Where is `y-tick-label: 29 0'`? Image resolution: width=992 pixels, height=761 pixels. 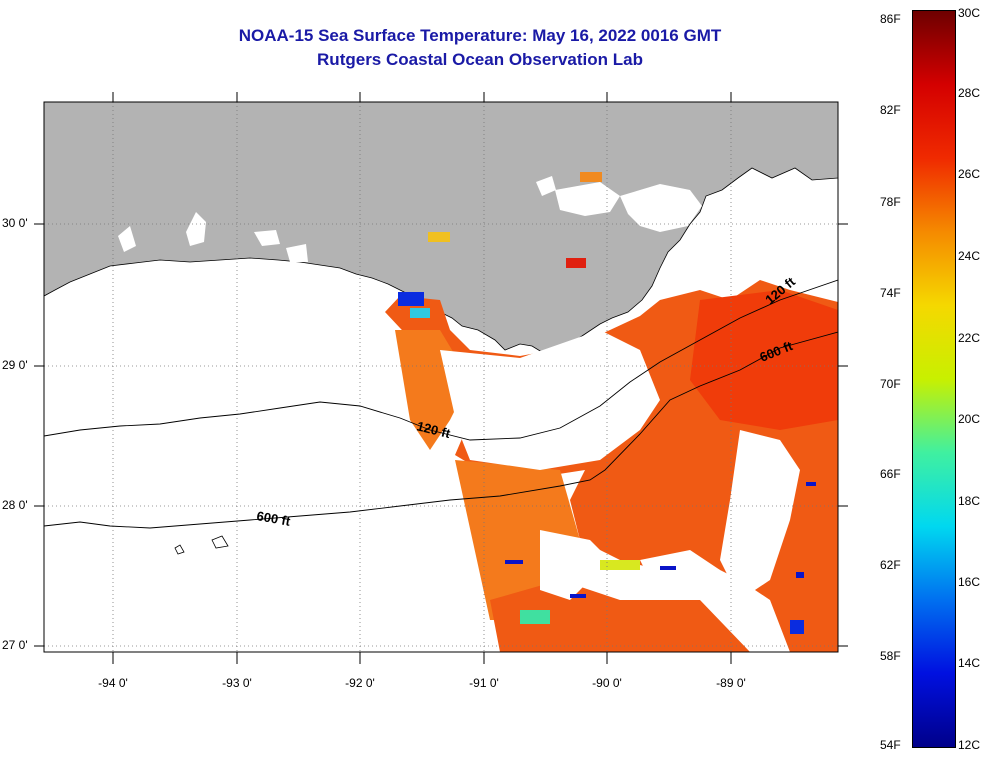
y-tick-label: 29 0' is located at coordinates (15, 365).